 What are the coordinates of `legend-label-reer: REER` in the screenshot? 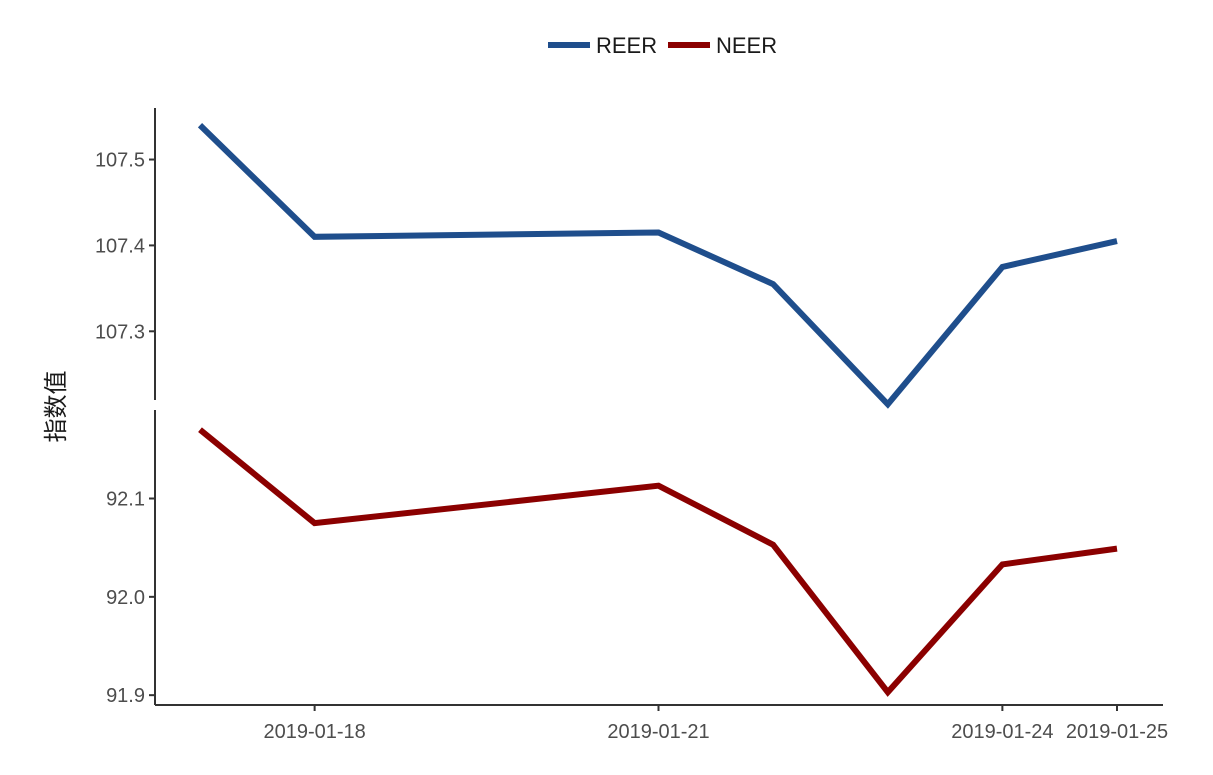 It's located at (626, 45).